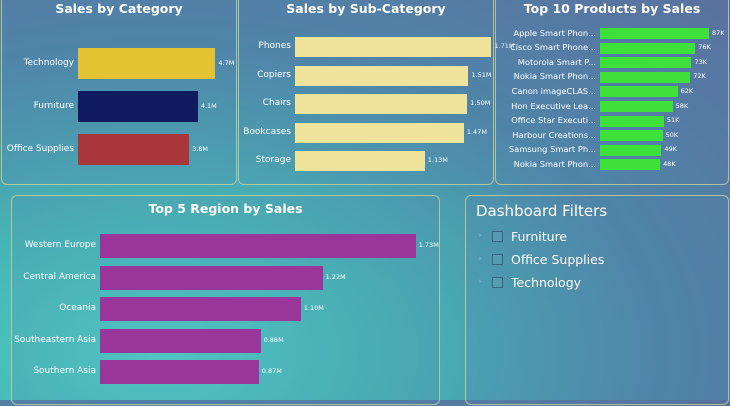 The height and width of the screenshot is (406, 730). I want to click on category-label: Copiers, so click(274, 74).